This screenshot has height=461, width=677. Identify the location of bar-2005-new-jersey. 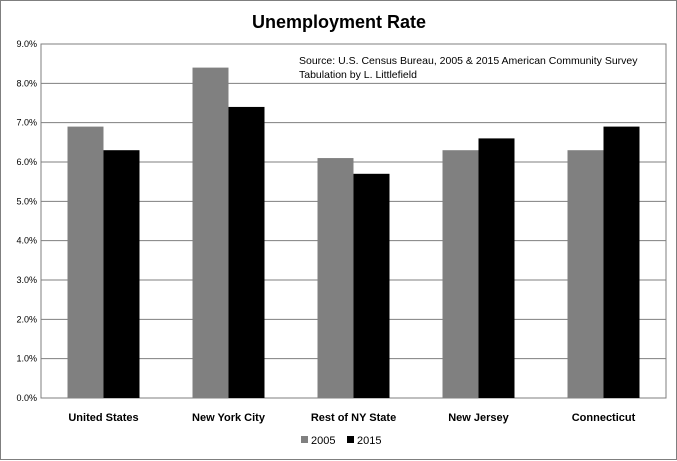
(460, 274).